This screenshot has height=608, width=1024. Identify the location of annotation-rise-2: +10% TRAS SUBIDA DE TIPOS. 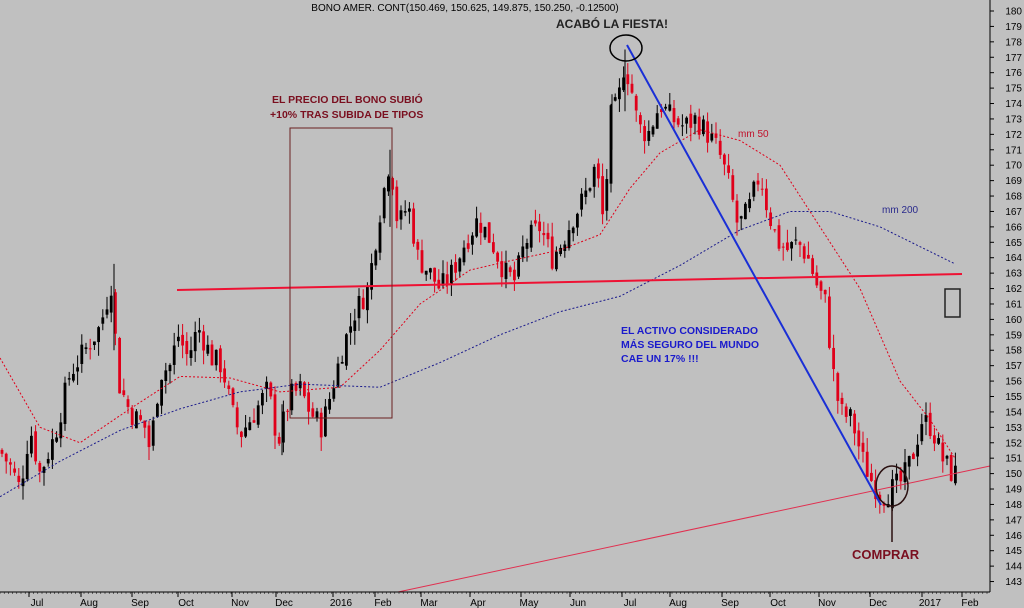
(346, 115).